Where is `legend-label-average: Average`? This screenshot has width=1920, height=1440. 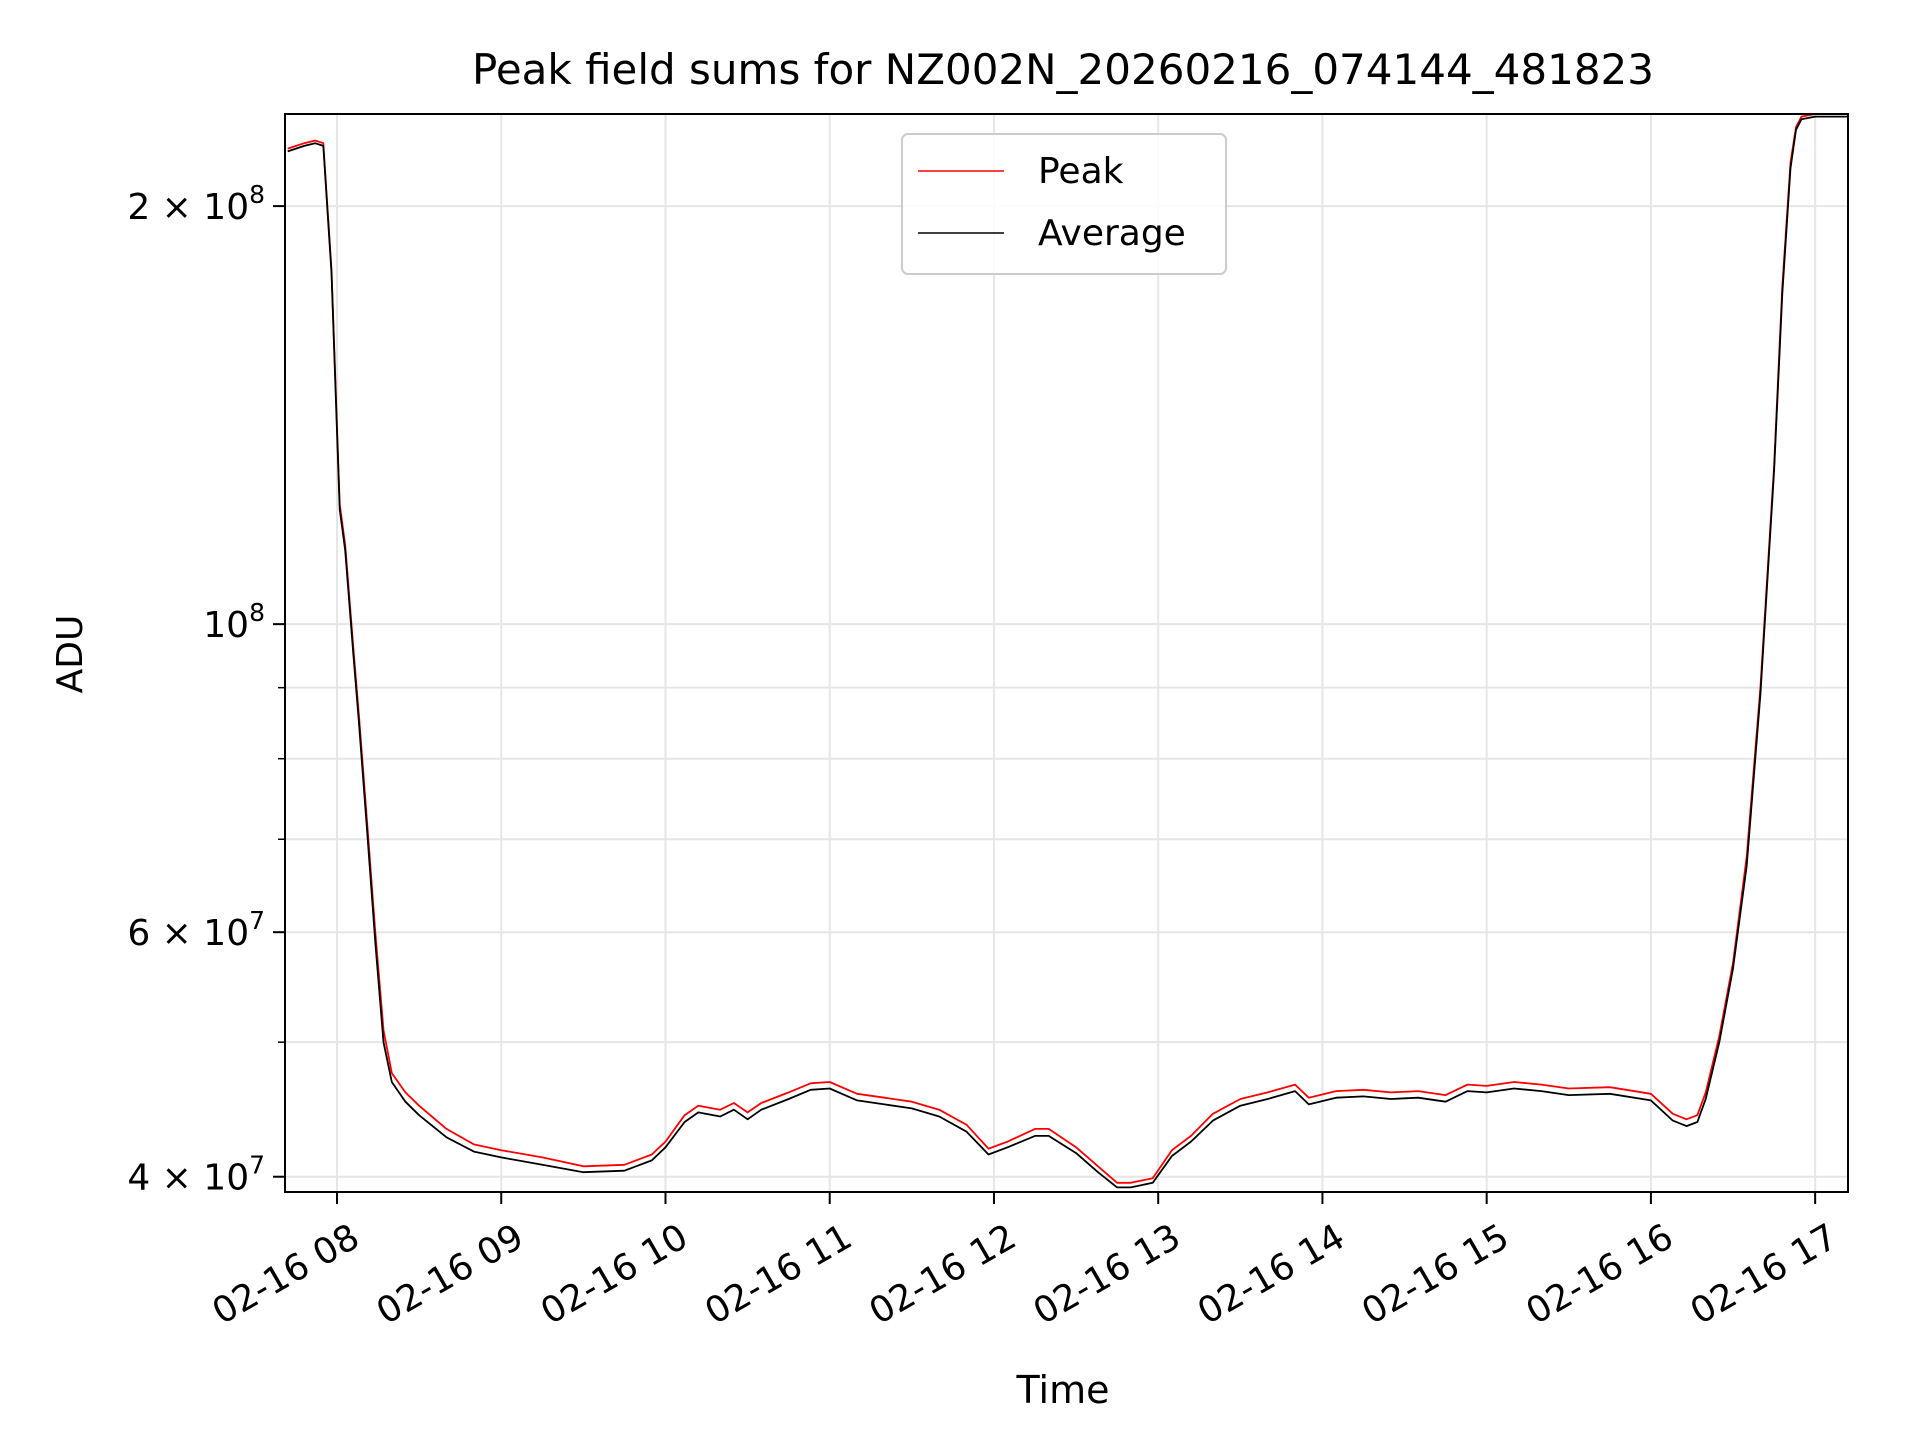 legend-label-average: Average is located at coordinates (1112, 233).